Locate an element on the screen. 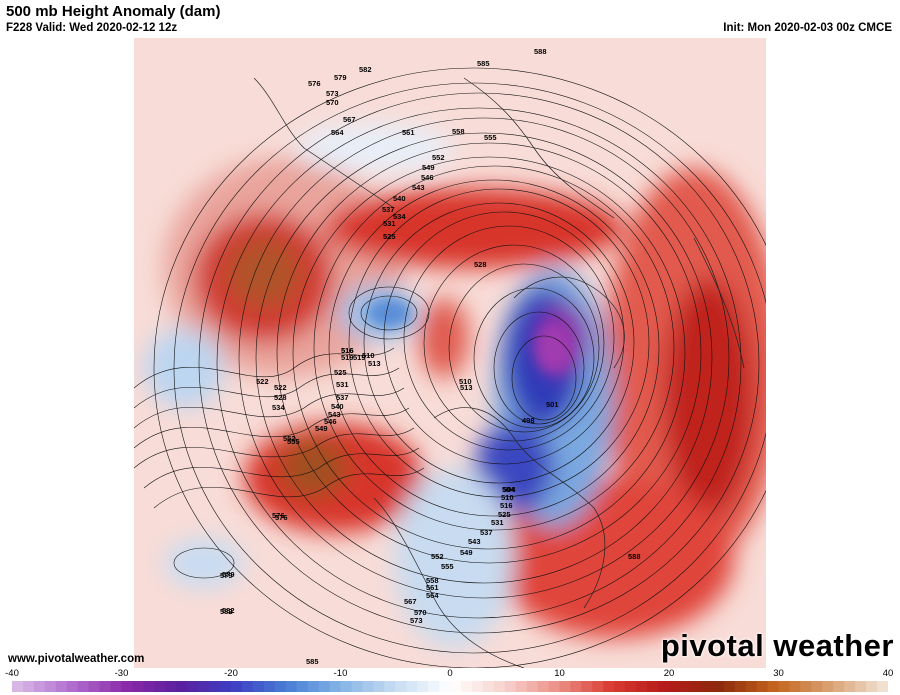 This screenshot has height=695, width=900. contour-label: 522 is located at coordinates (262, 381).